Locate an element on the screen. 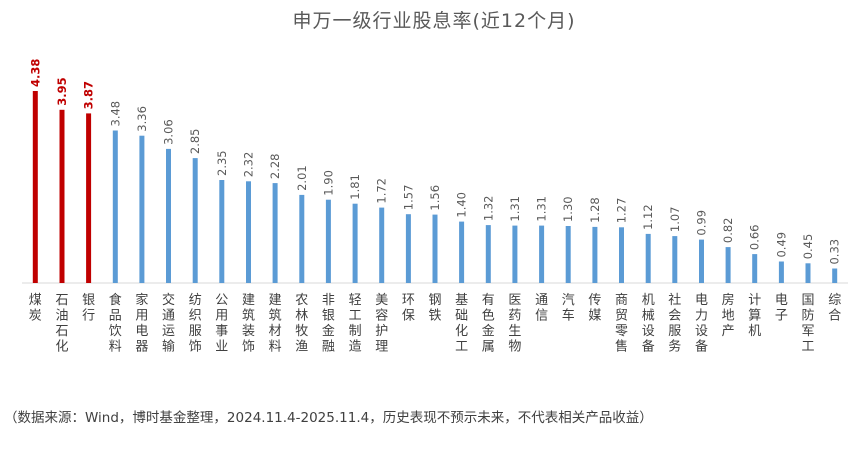 The height and width of the screenshot is (464, 868). bar-value-label: 3.06 is located at coordinates (169, 132).